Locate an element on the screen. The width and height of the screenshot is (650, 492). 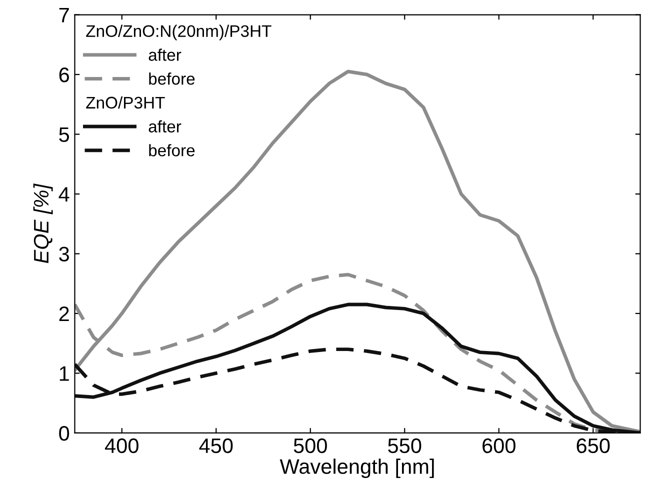
y-tick-label: 4 is located at coordinates (64, 194).